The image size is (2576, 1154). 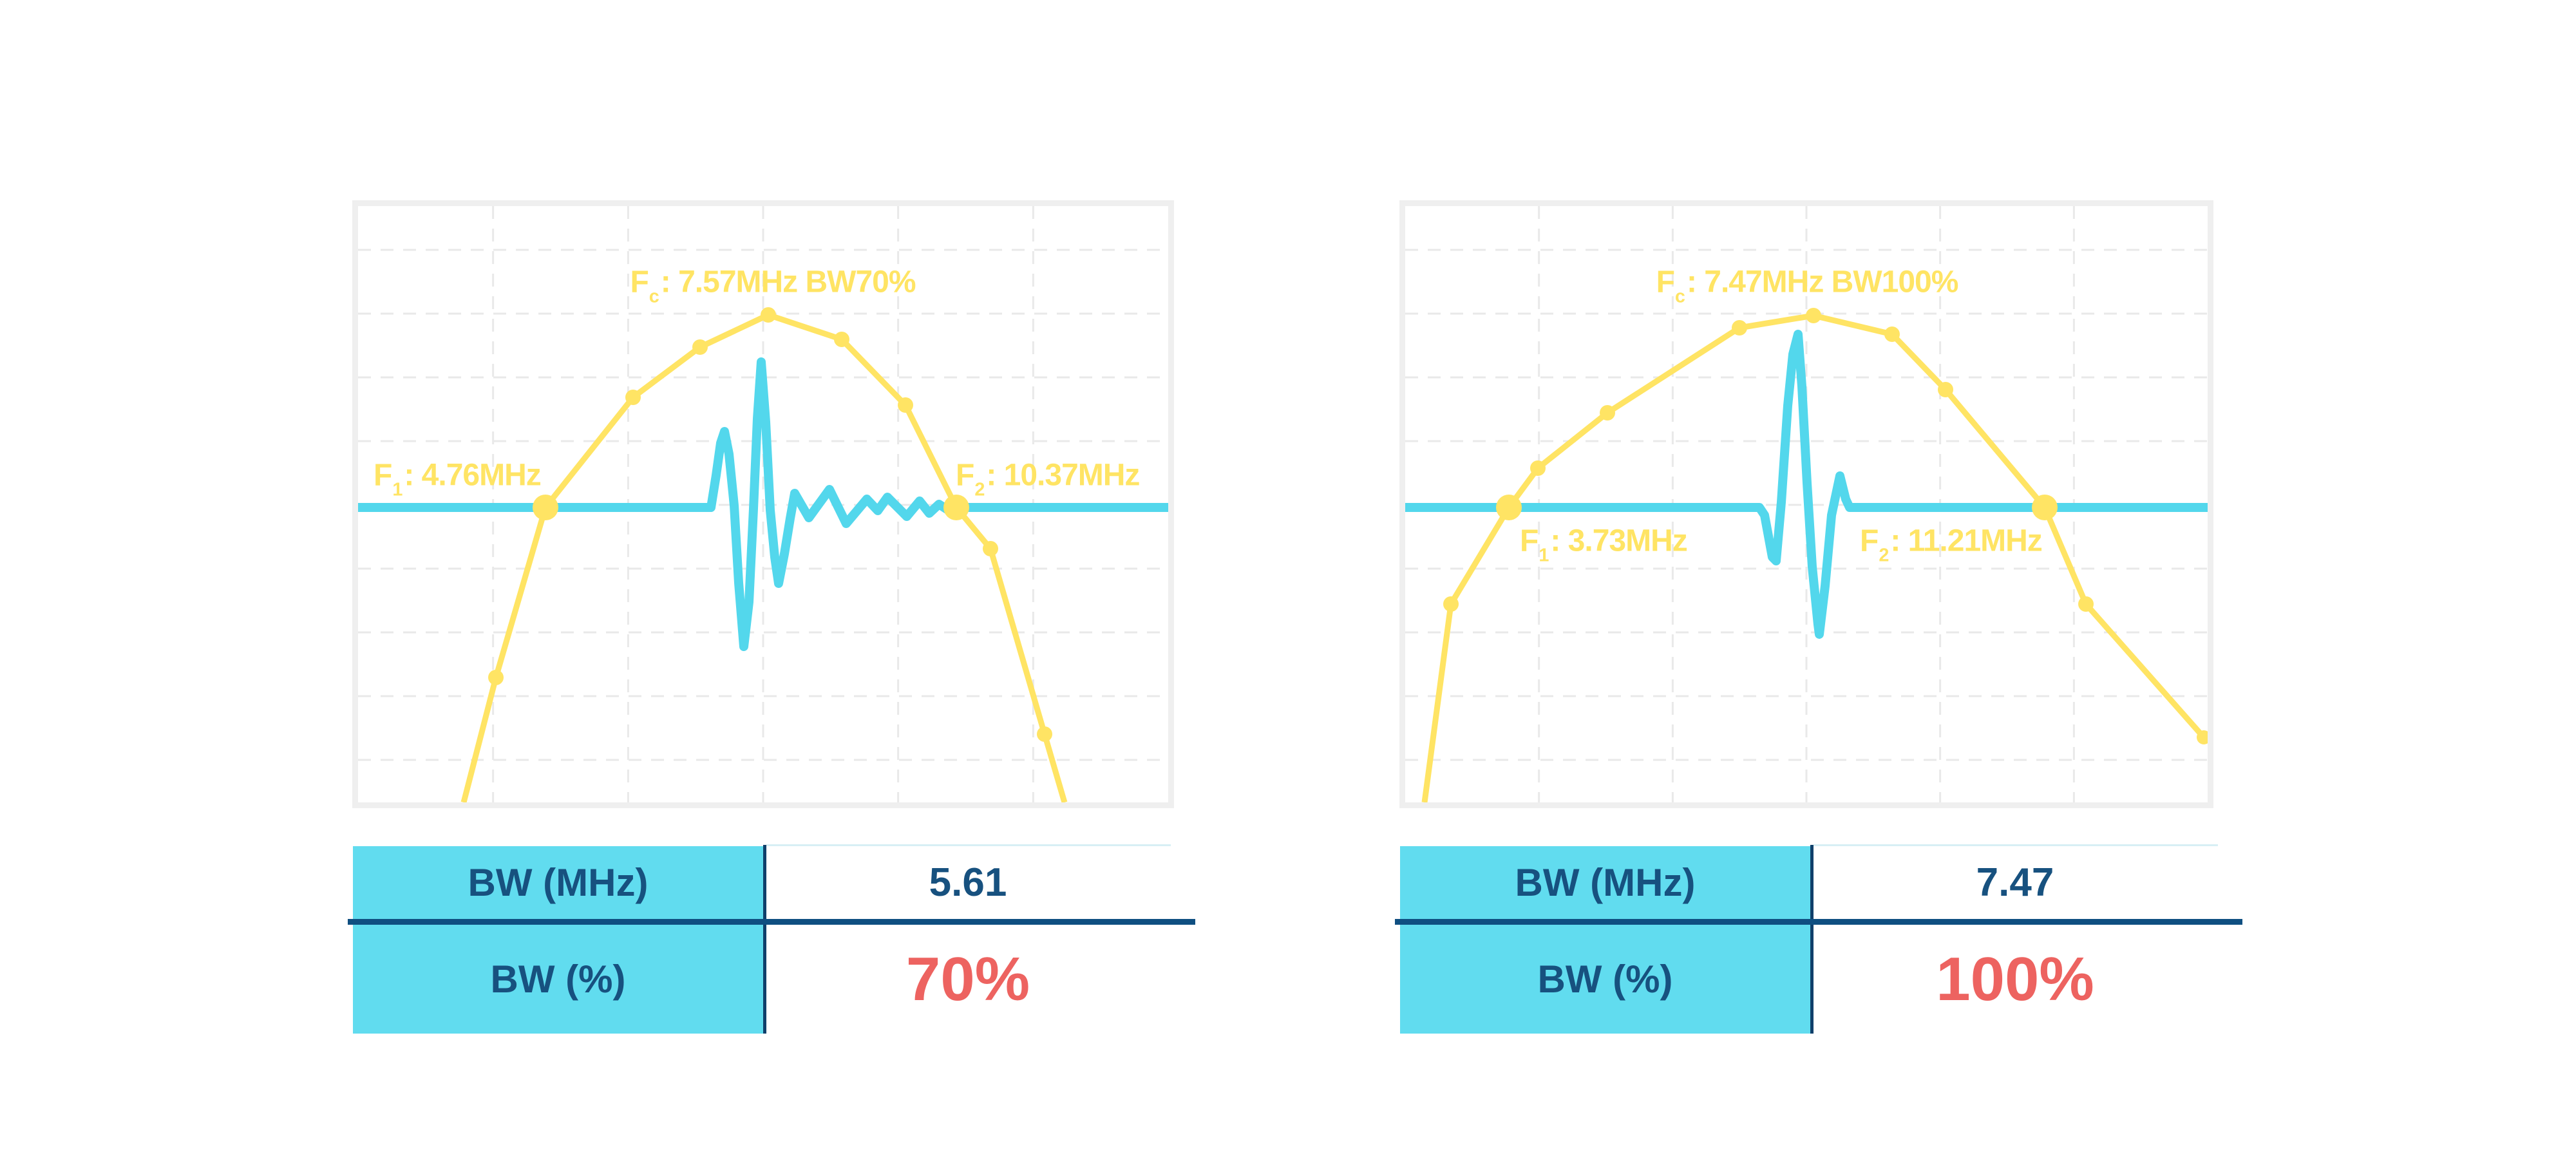 I want to click on bw-percent-value: 70%, so click(x=968, y=979).